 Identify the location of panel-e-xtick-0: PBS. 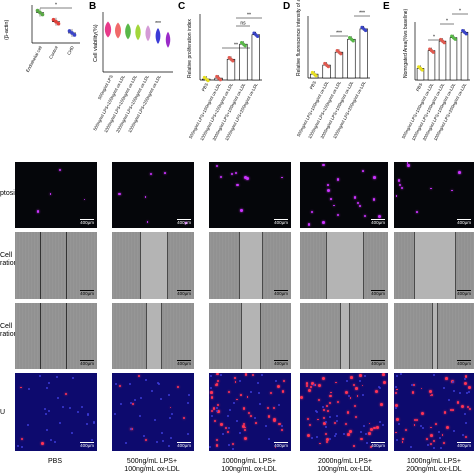
(419, 87).